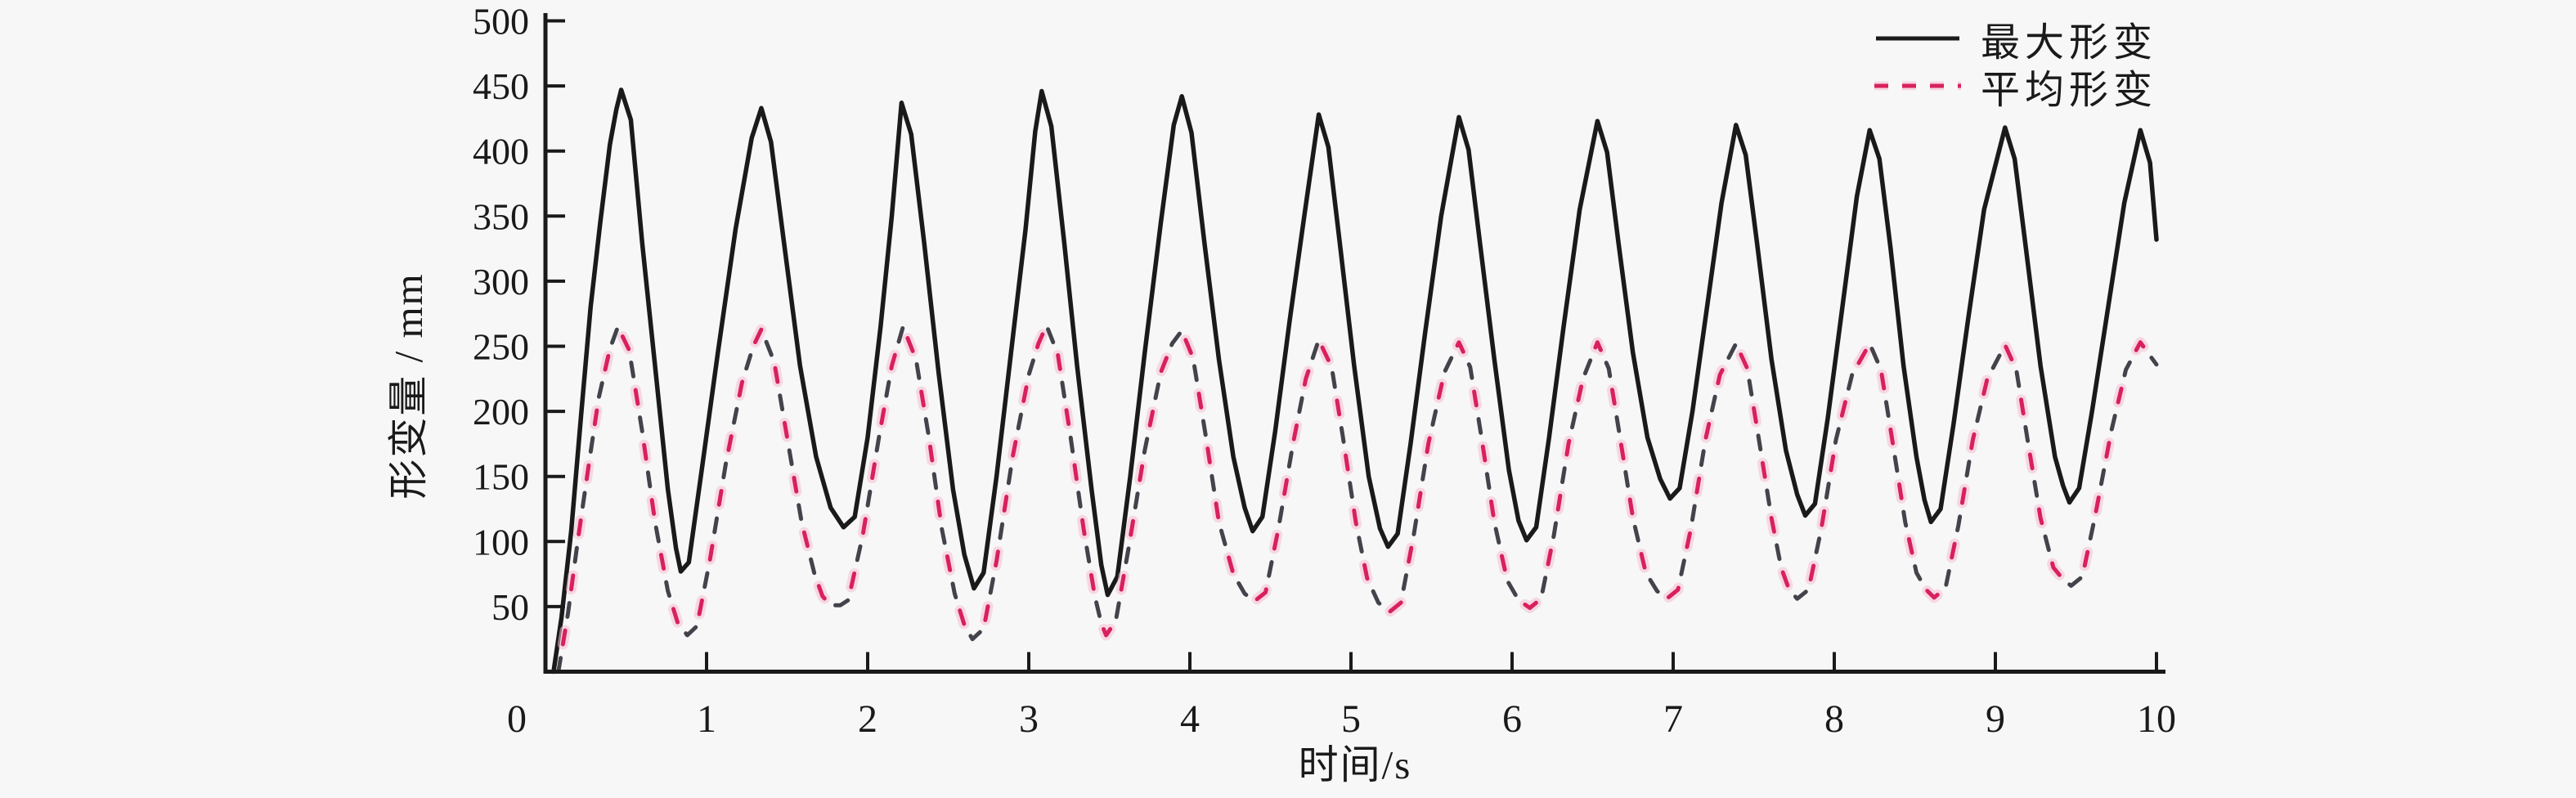 The width and height of the screenshot is (2576, 798). I want to click on x-tick-group: 0 1 2 3 4 5 6 7 8 9 10, so click(1342, 696).